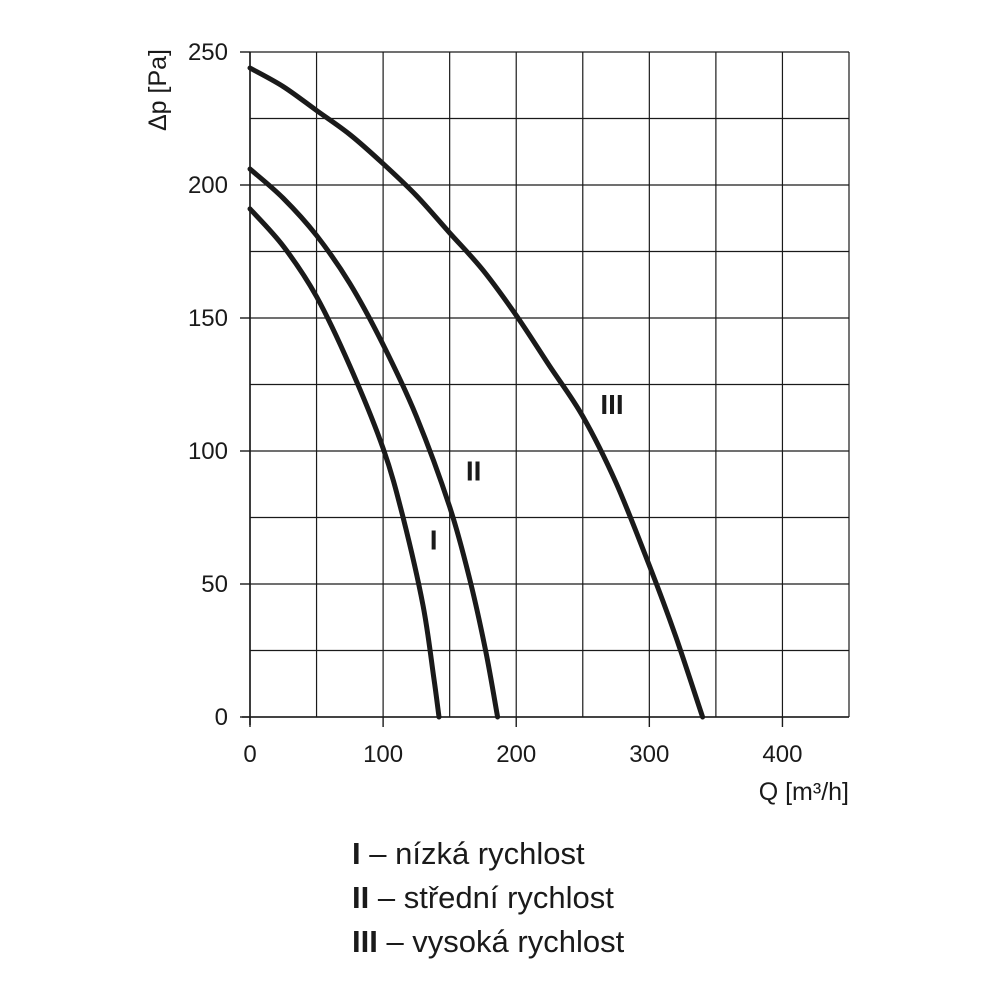 Image resolution: width=1000 pixels, height=1000 pixels. Describe the element at coordinates (434, 539) in the screenshot. I see `curve-label-I: I` at that location.